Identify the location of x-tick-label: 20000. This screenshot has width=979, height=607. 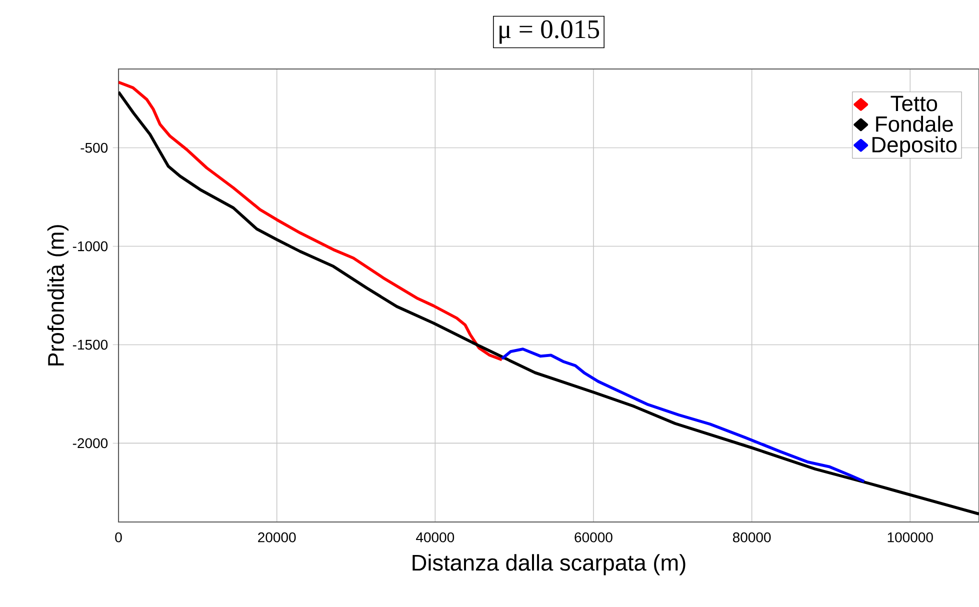
(277, 537).